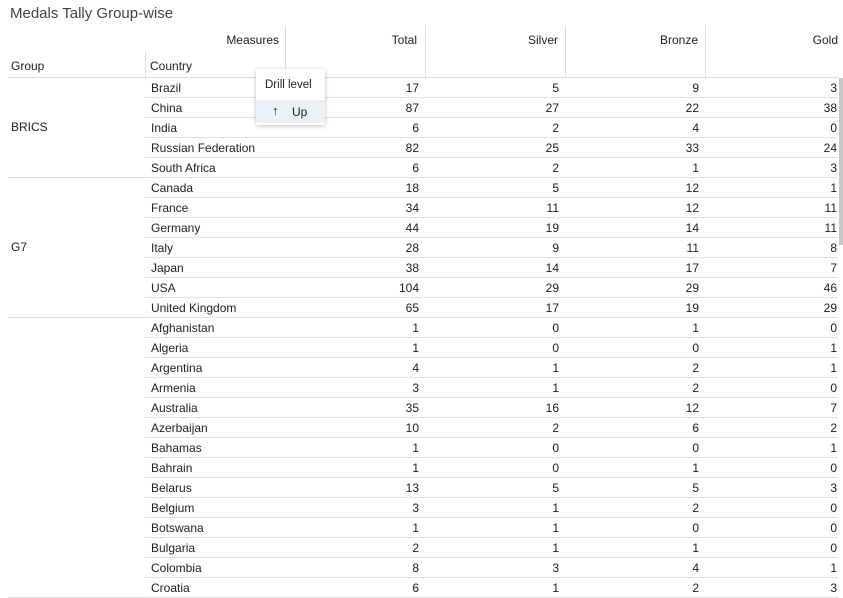 The height and width of the screenshot is (598, 843). Describe the element at coordinates (412, 428) in the screenshot. I see `total-cell: 10` at that location.